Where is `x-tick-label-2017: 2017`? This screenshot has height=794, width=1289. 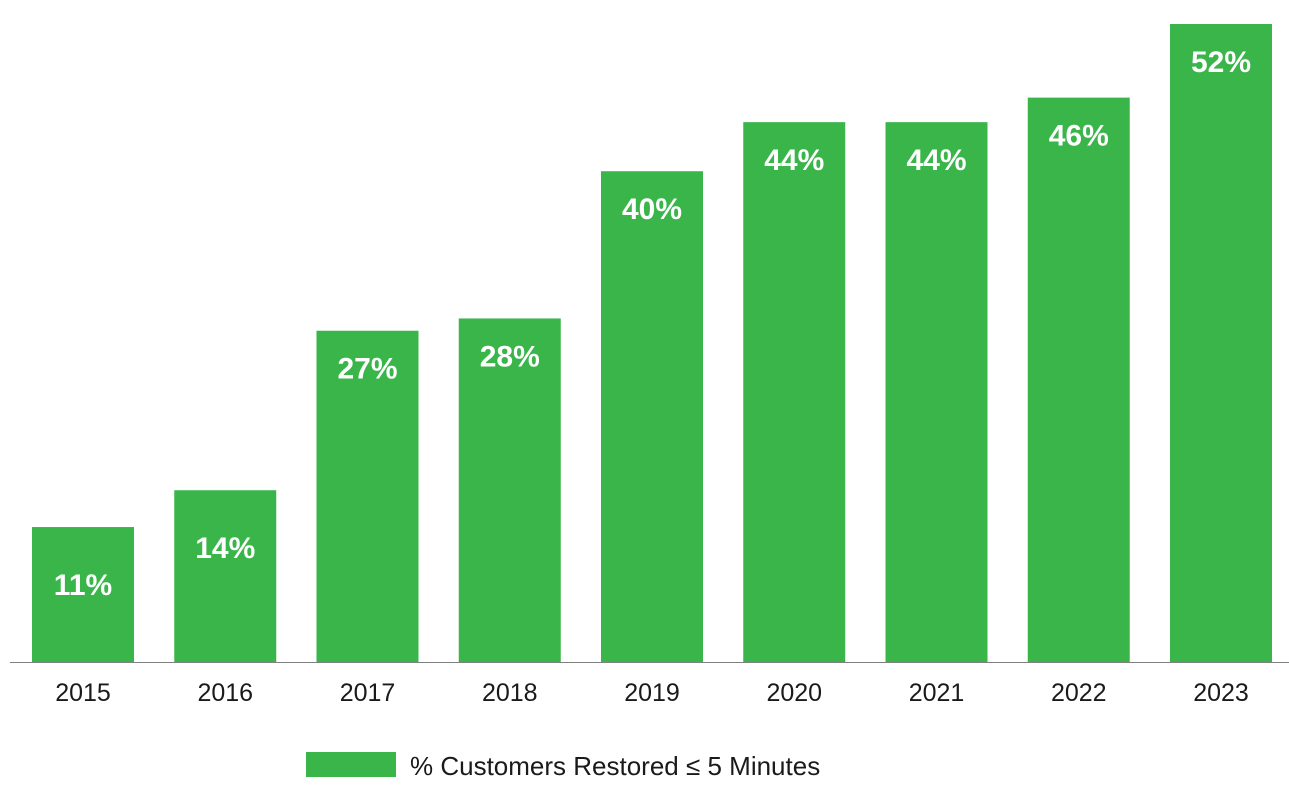
x-tick-label-2017: 2017 is located at coordinates (368, 693).